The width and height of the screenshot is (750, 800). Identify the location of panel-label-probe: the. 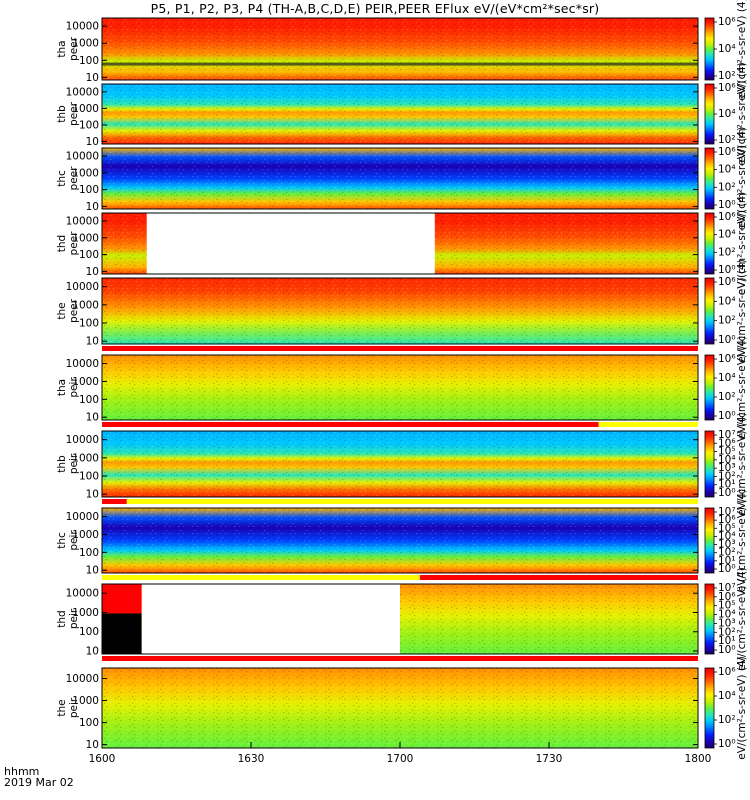
(62, 310).